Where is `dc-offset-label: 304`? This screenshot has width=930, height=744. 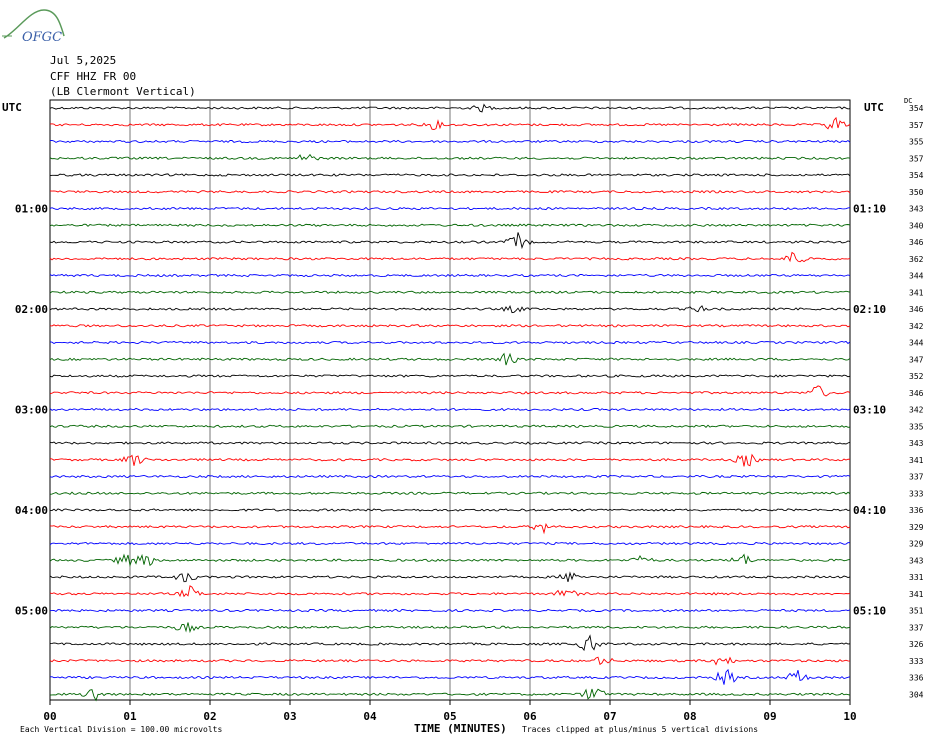 dc-offset-label: 304 is located at coordinates (916, 694).